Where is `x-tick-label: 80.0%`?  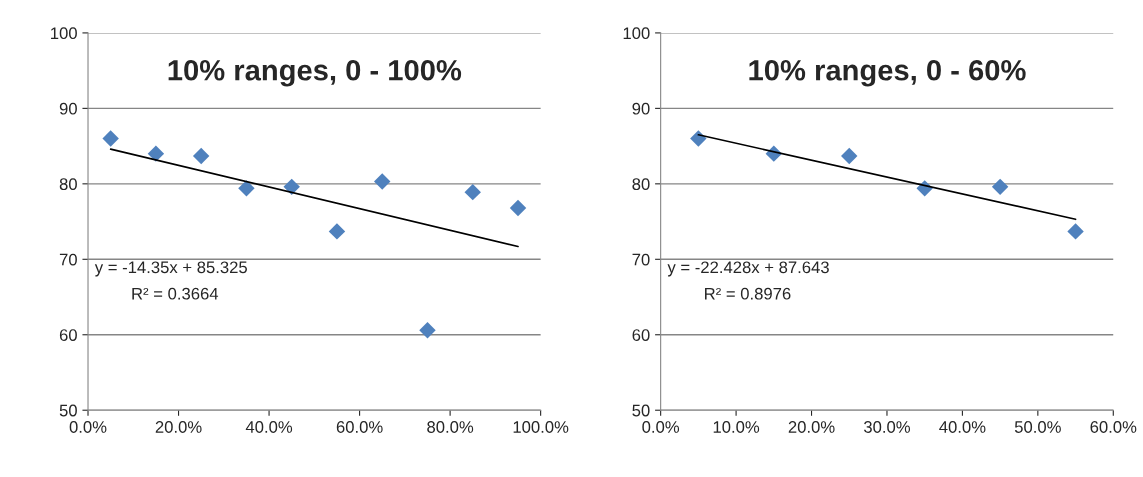
x-tick-label: 80.0% is located at coordinates (450, 427).